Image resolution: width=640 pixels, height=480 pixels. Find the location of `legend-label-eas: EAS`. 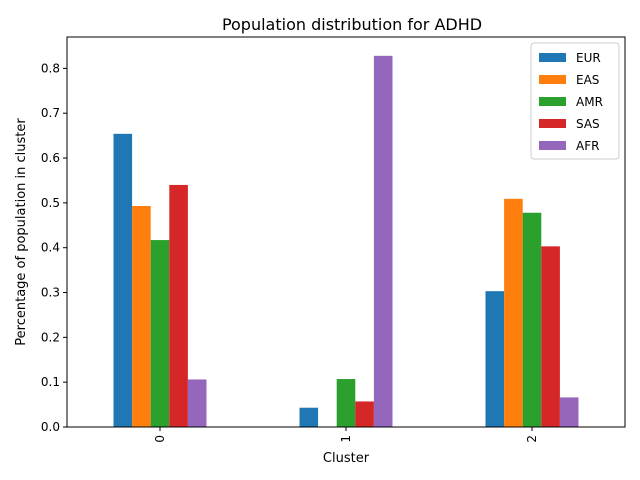

legend-label-eas: EAS is located at coordinates (587, 80).